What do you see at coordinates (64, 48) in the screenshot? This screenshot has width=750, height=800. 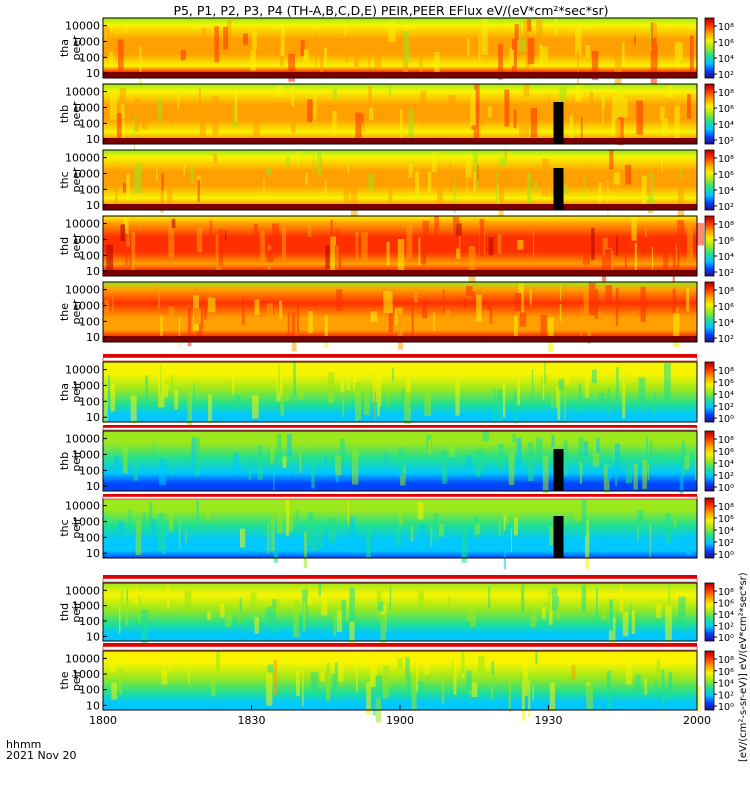 I see `panel-probe-label: tha` at bounding box center [64, 48].